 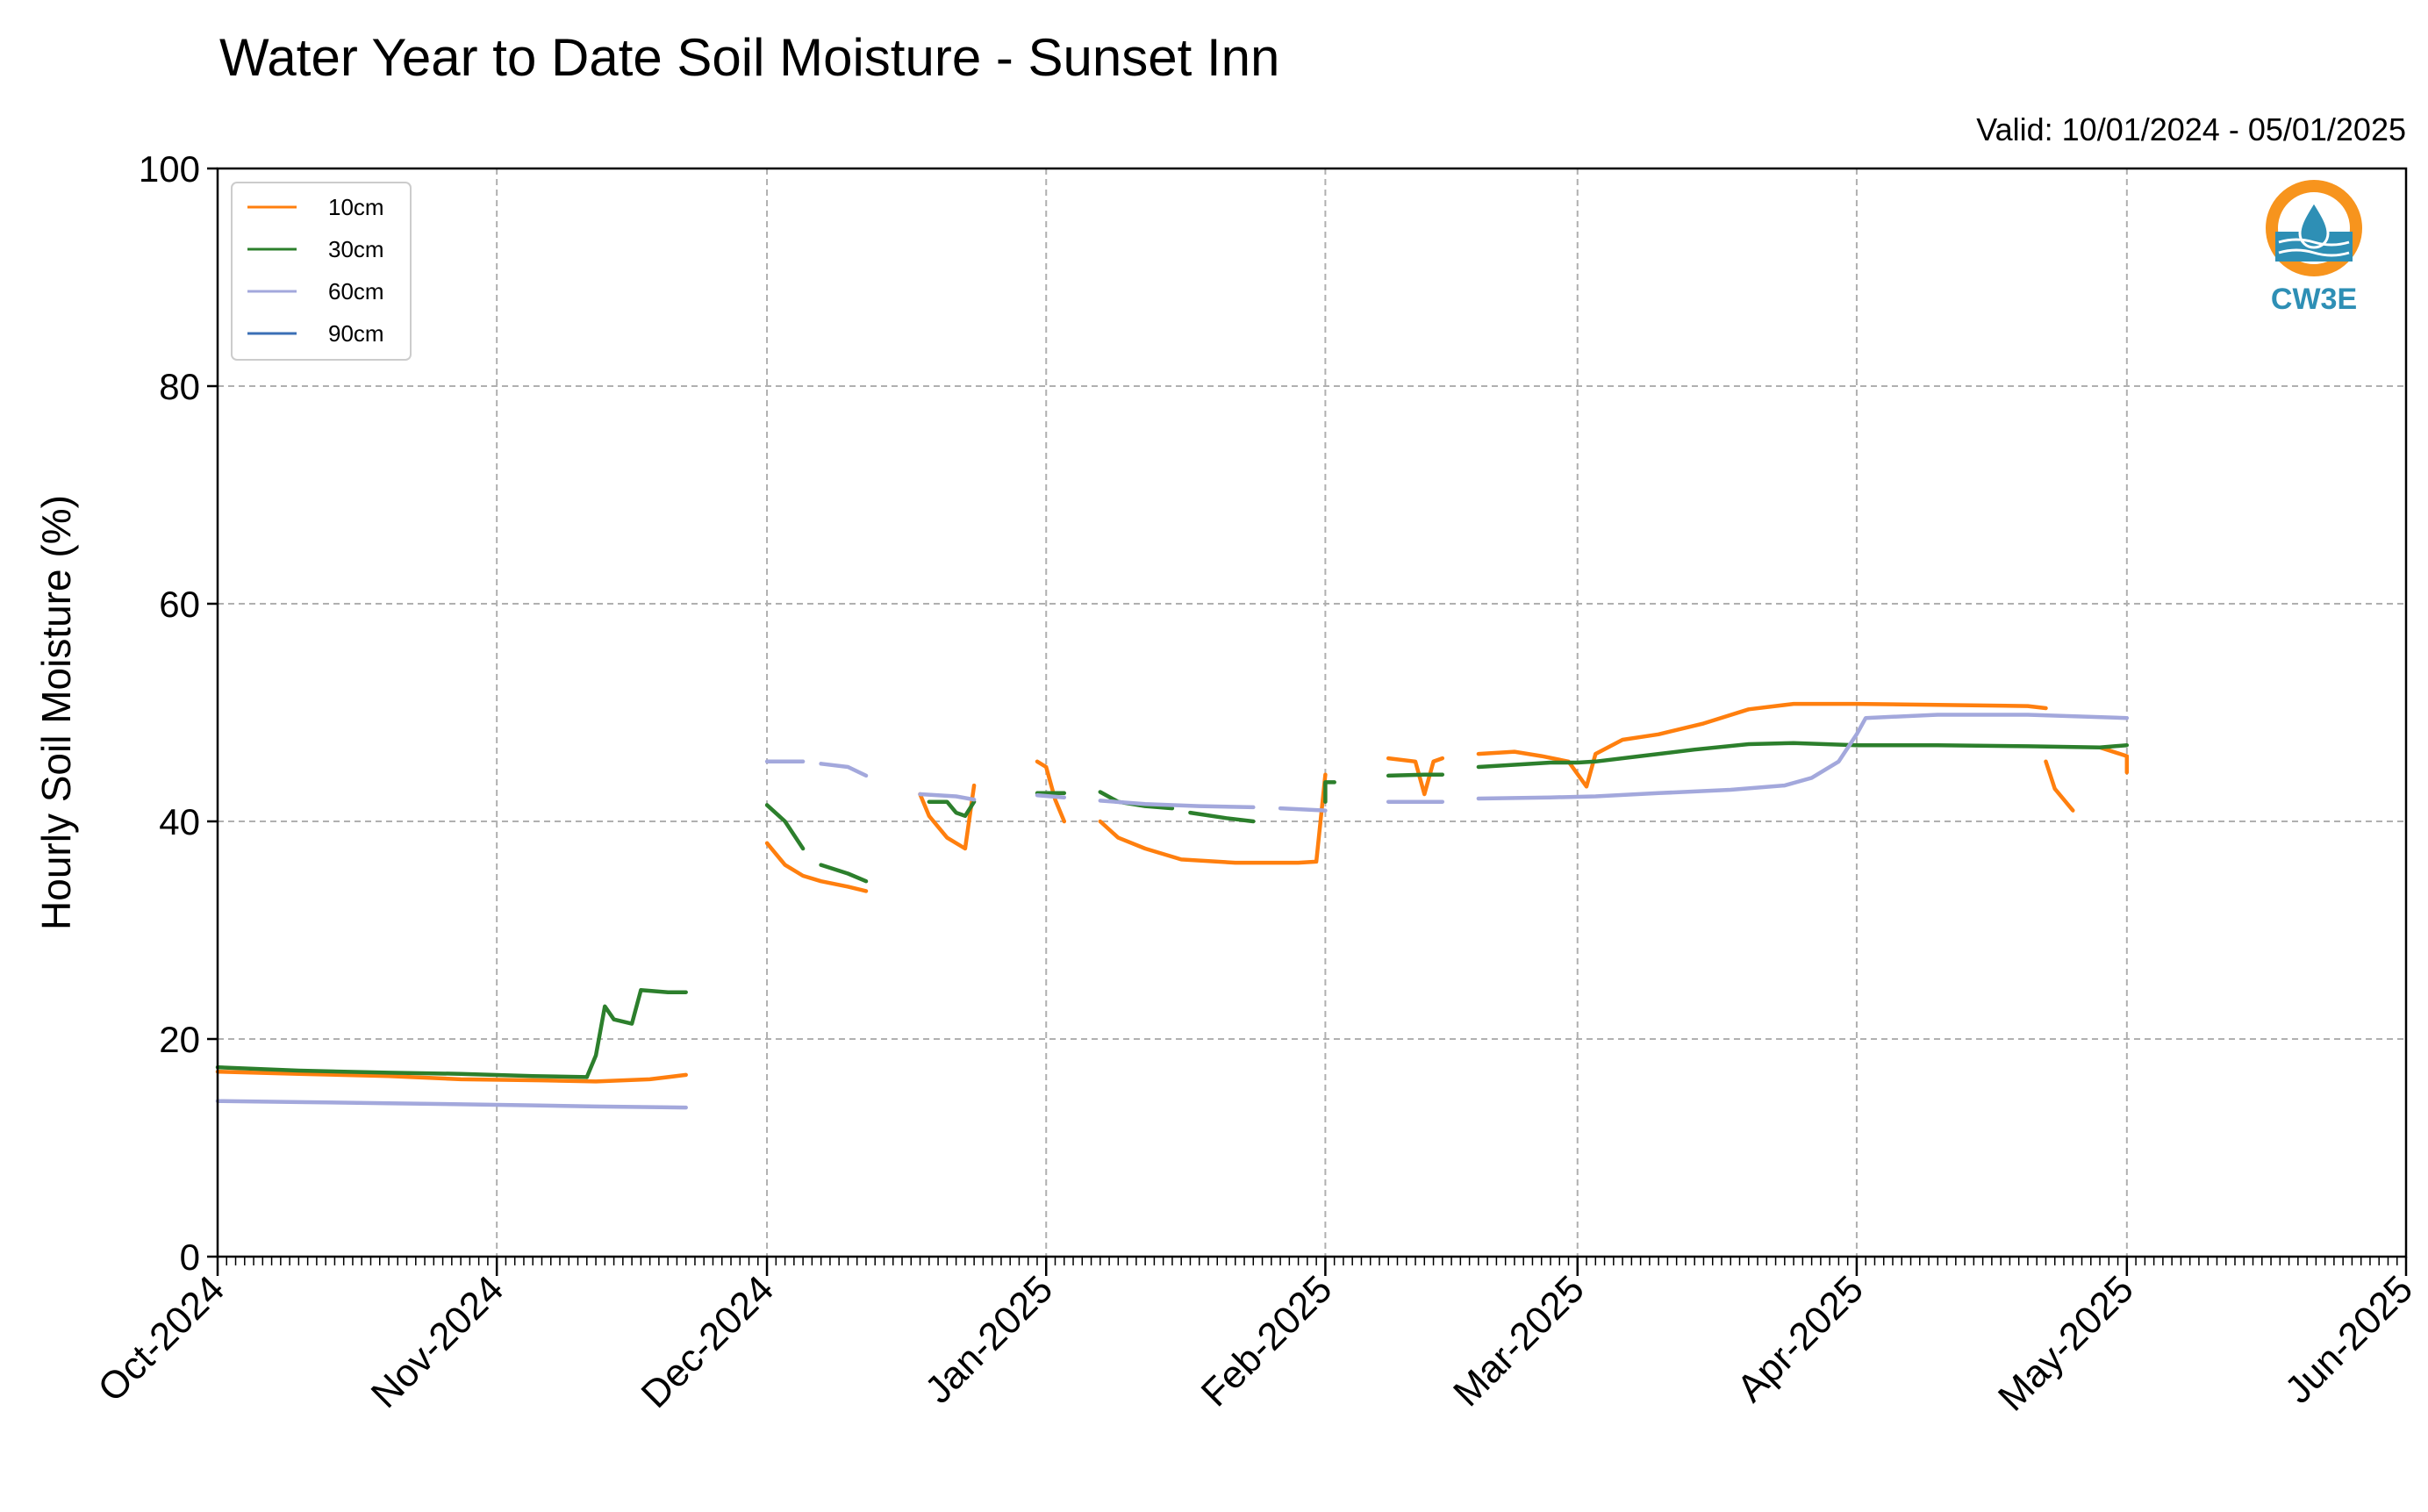 I want to click on logo-ring, so click(x=2314, y=228).